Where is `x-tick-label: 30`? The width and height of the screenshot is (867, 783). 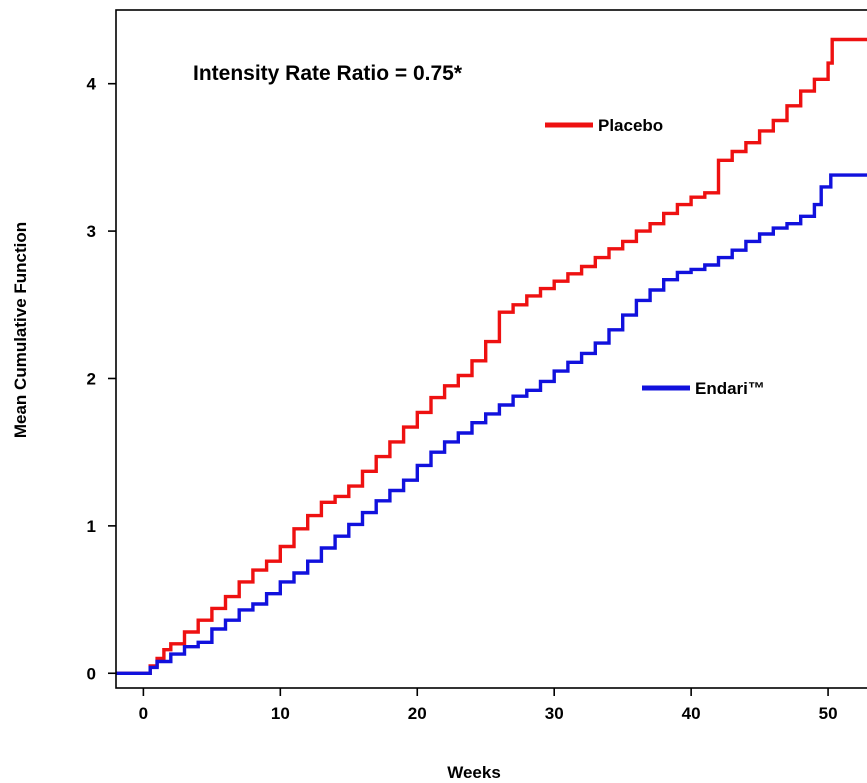
x-tick-label: 30 is located at coordinates (554, 713).